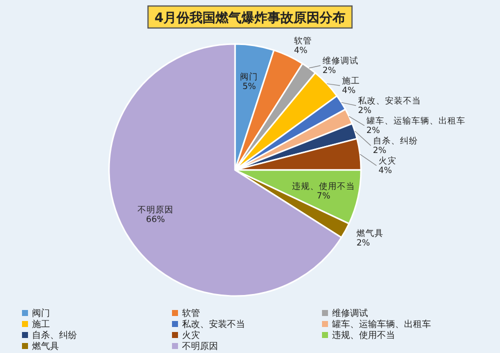 The image size is (500, 353). Describe the element at coordinates (156, 210) in the screenshot. I see `slice-label: 不明原因` at that location.